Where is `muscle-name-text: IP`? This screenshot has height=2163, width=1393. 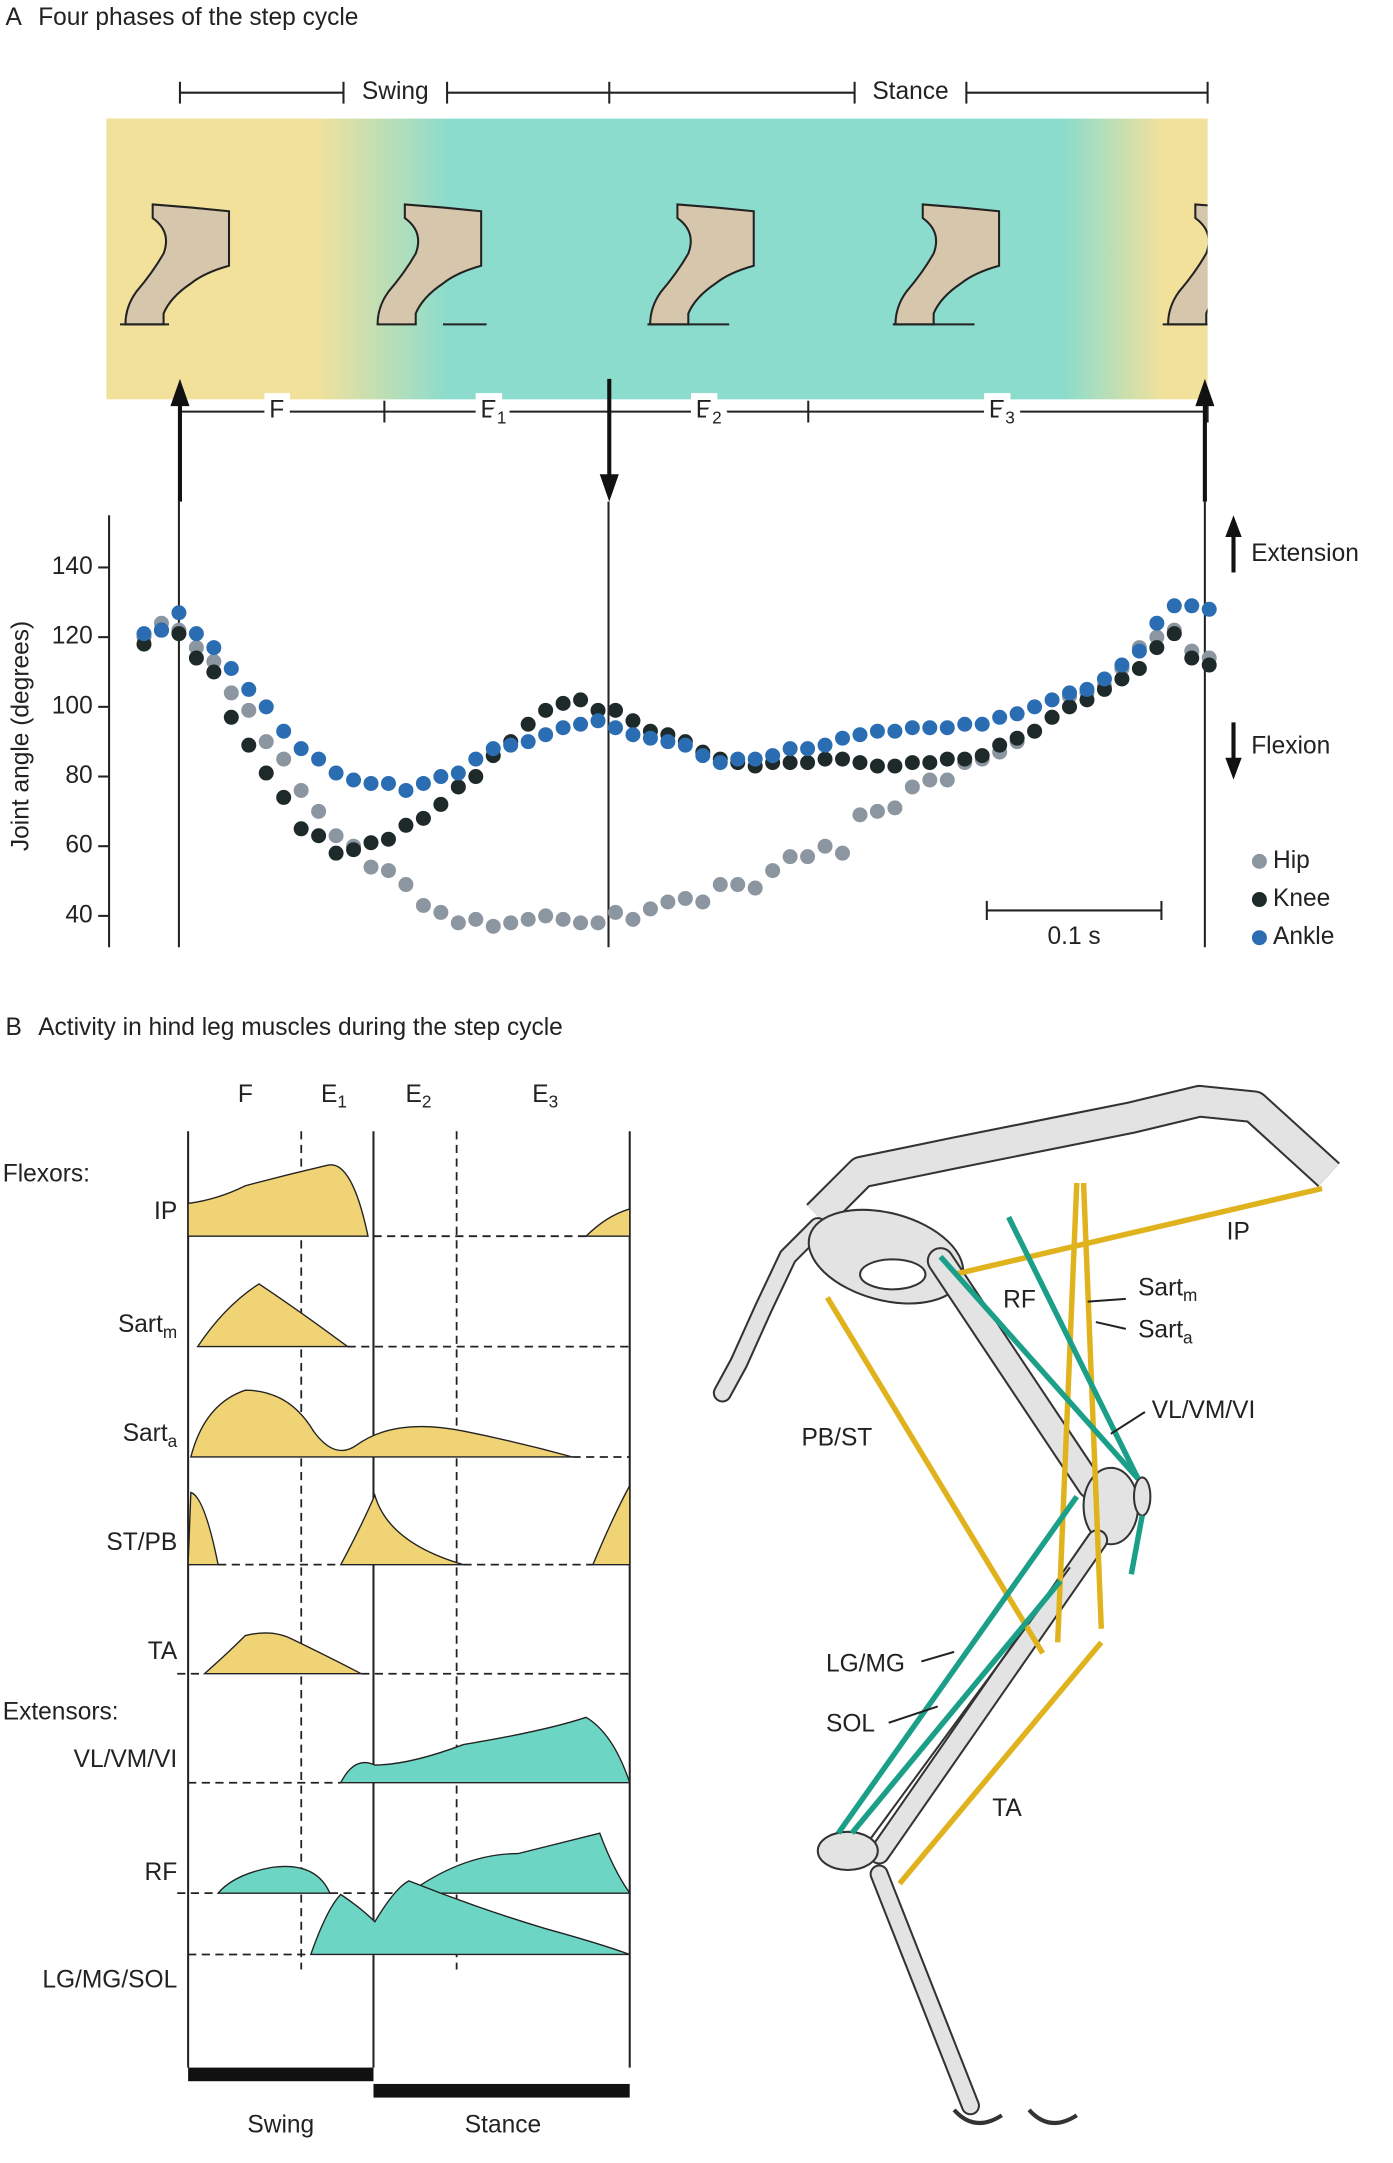 muscle-name-text: IP is located at coordinates (1238, 1232).